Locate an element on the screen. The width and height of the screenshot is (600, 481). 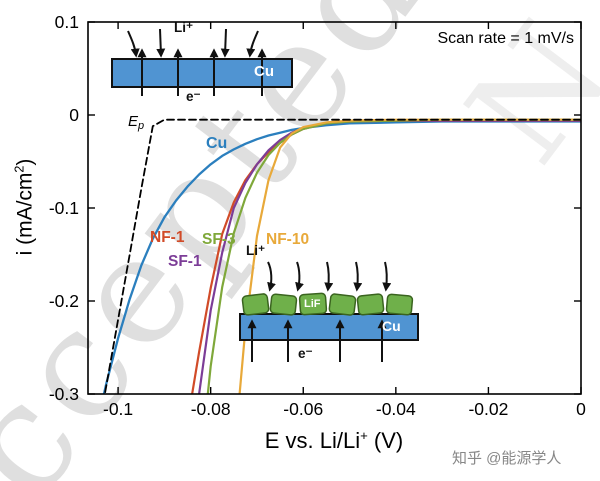
ep-symbol: E is located at coordinates (133, 121).